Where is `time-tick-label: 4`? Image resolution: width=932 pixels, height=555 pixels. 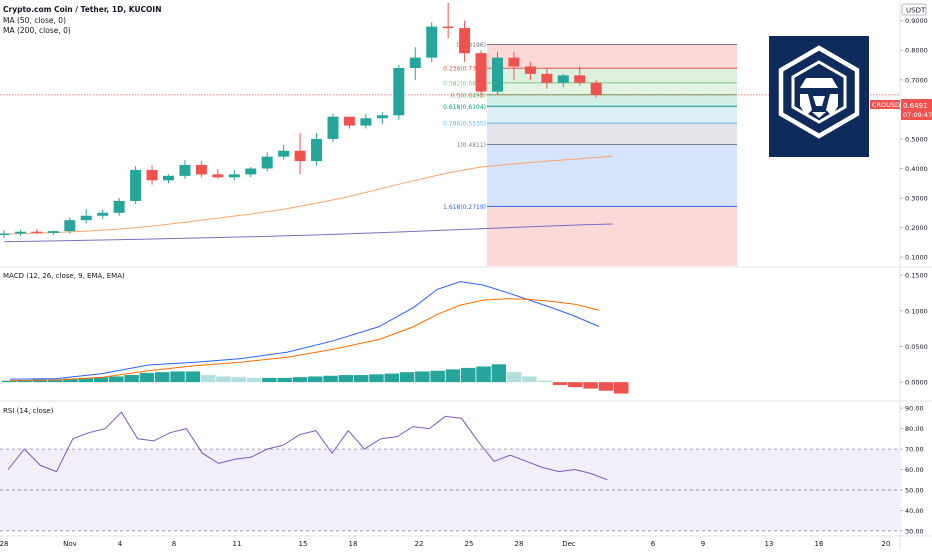 time-tick-label: 4 is located at coordinates (120, 544).